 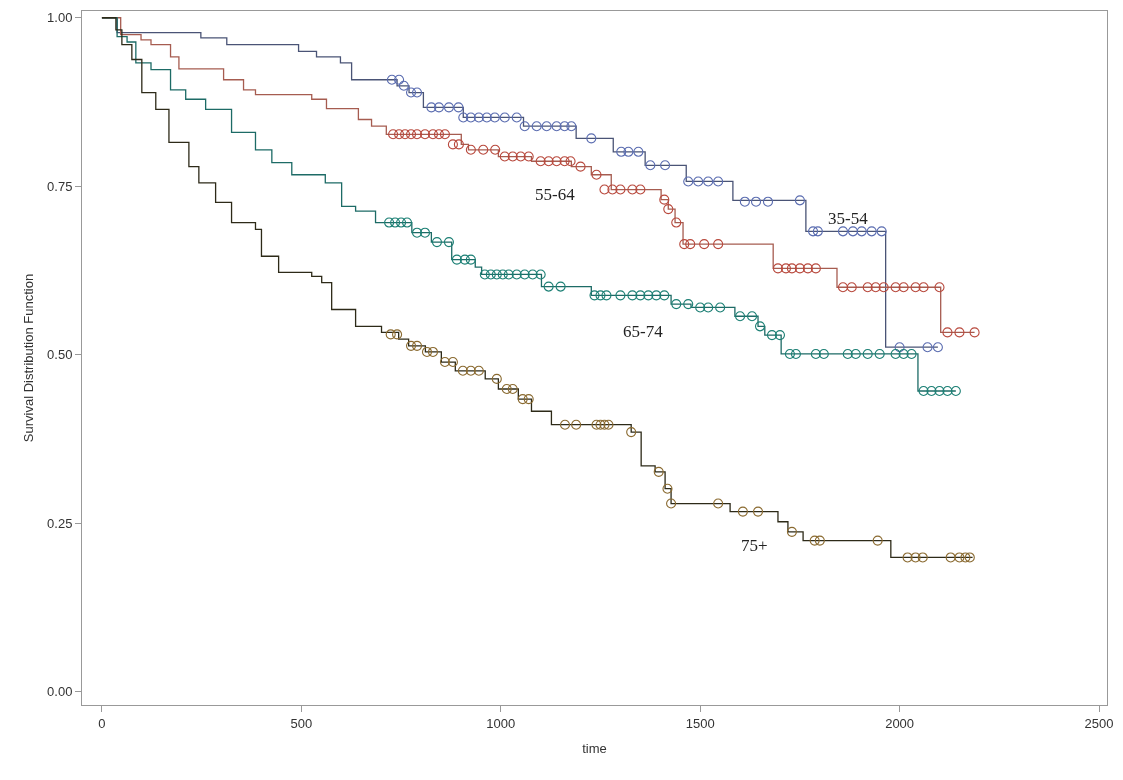 What do you see at coordinates (754, 545) in the screenshot?
I see `annotation: 75+` at bounding box center [754, 545].